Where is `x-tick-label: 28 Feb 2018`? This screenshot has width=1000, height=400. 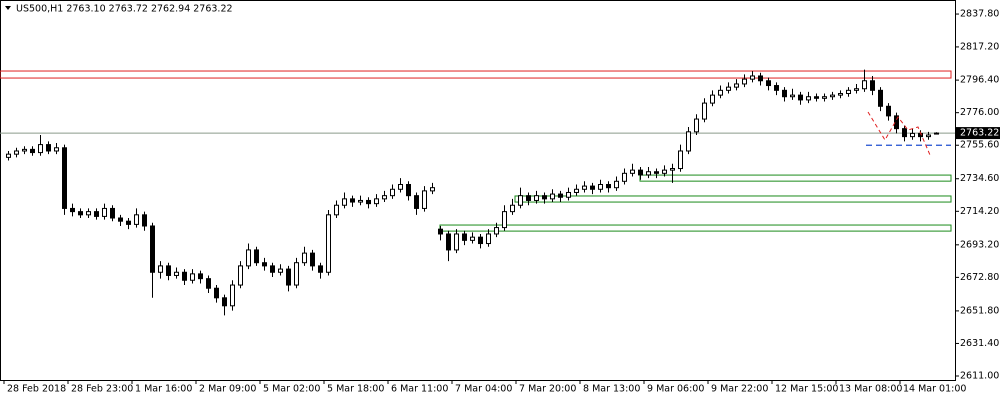 x-tick-label: 28 Feb 2018 is located at coordinates (36, 389).